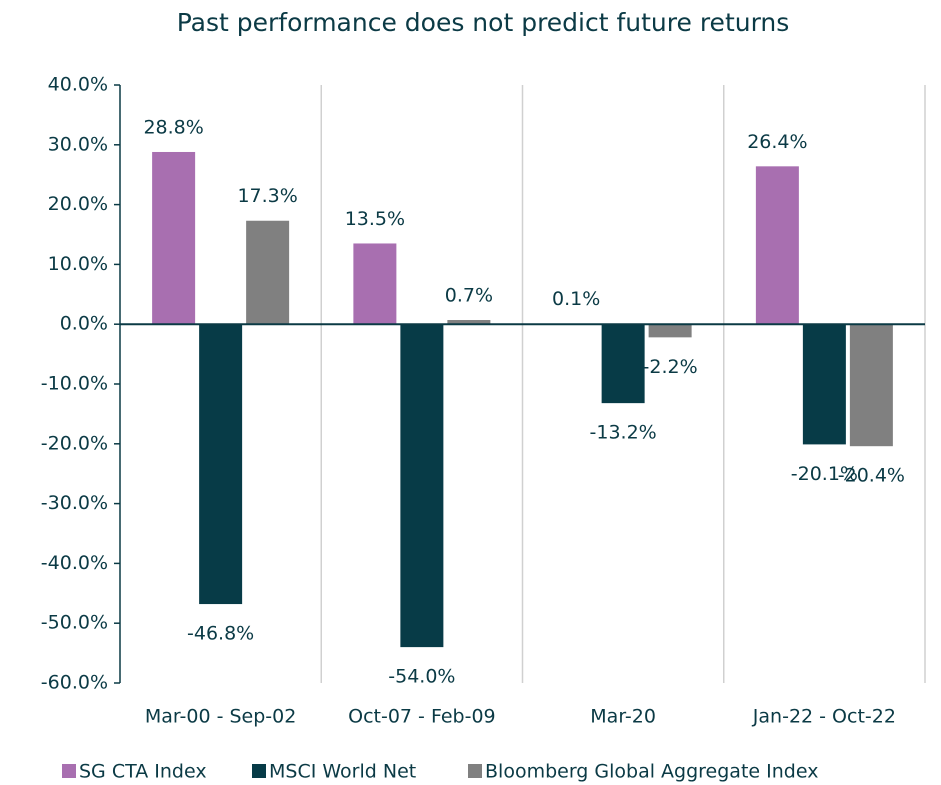  Describe the element at coordinates (78, 85) in the screenshot. I see `y-tick-label: 40.0%` at that location.